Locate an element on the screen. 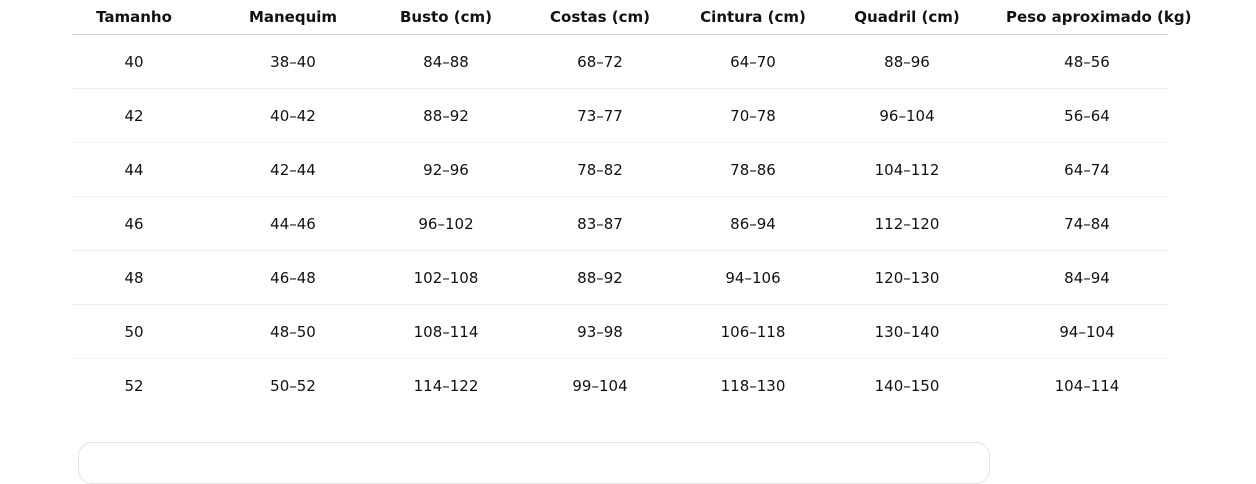 The image size is (1256, 484). table-cell: 40 is located at coordinates (134, 61).